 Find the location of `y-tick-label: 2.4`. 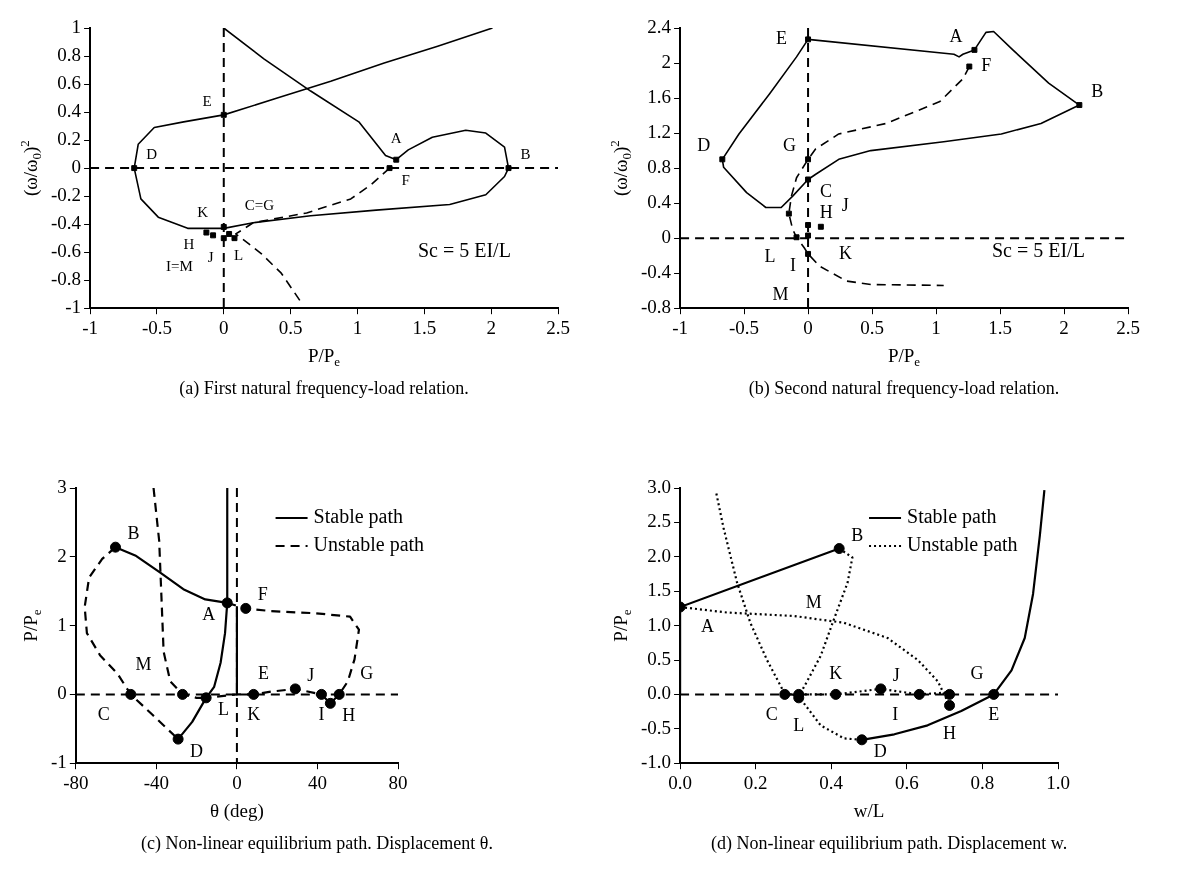

y-tick-label: 2.4 is located at coordinates (659, 26).